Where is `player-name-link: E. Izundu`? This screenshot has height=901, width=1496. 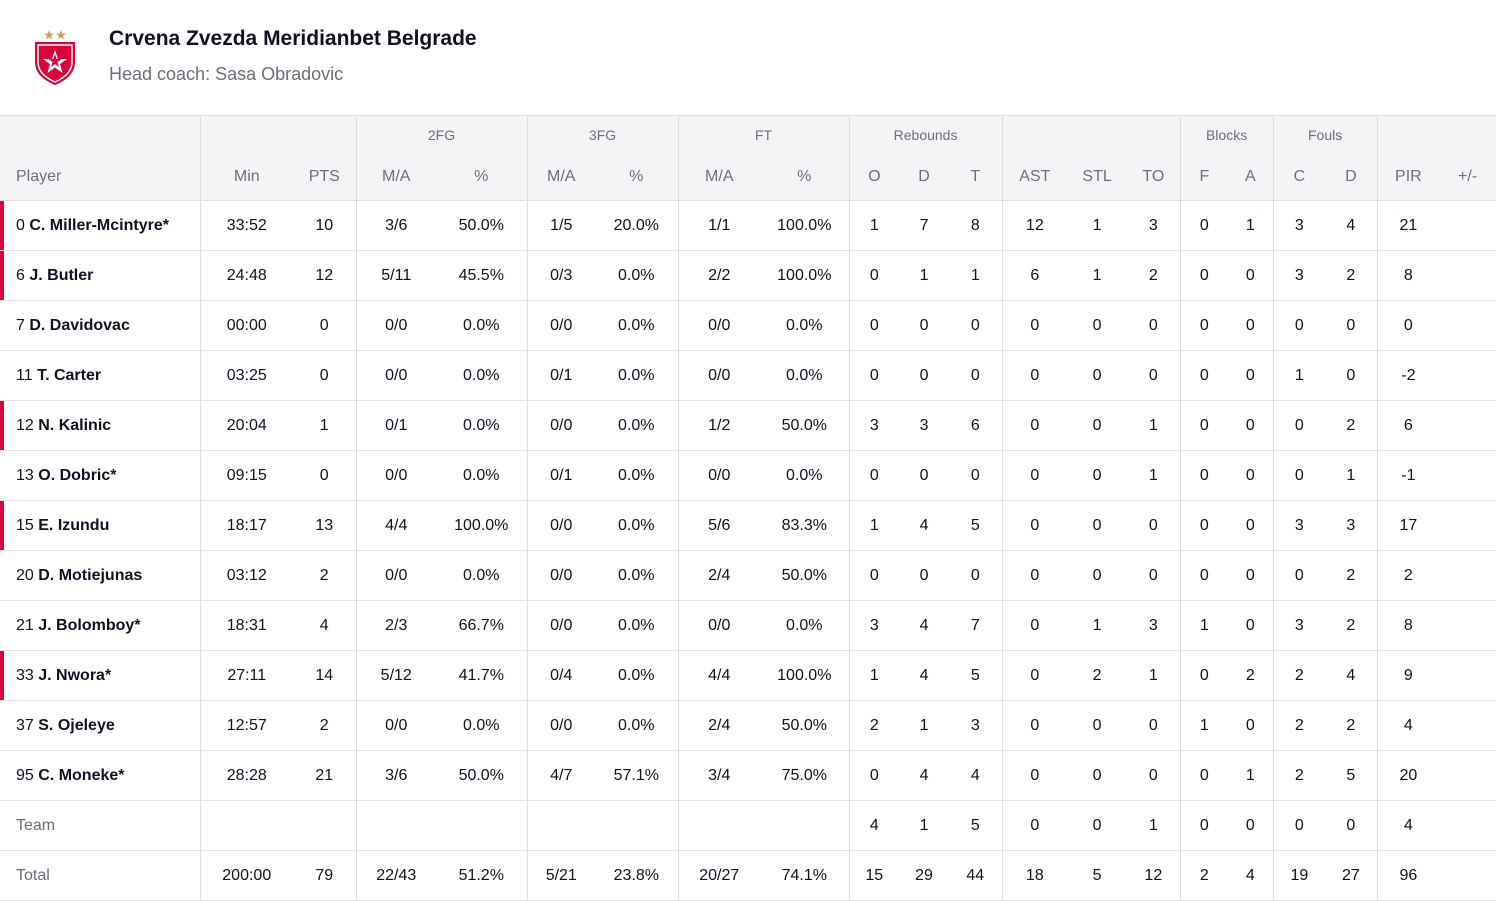 player-name-link: E. Izundu is located at coordinates (74, 525).